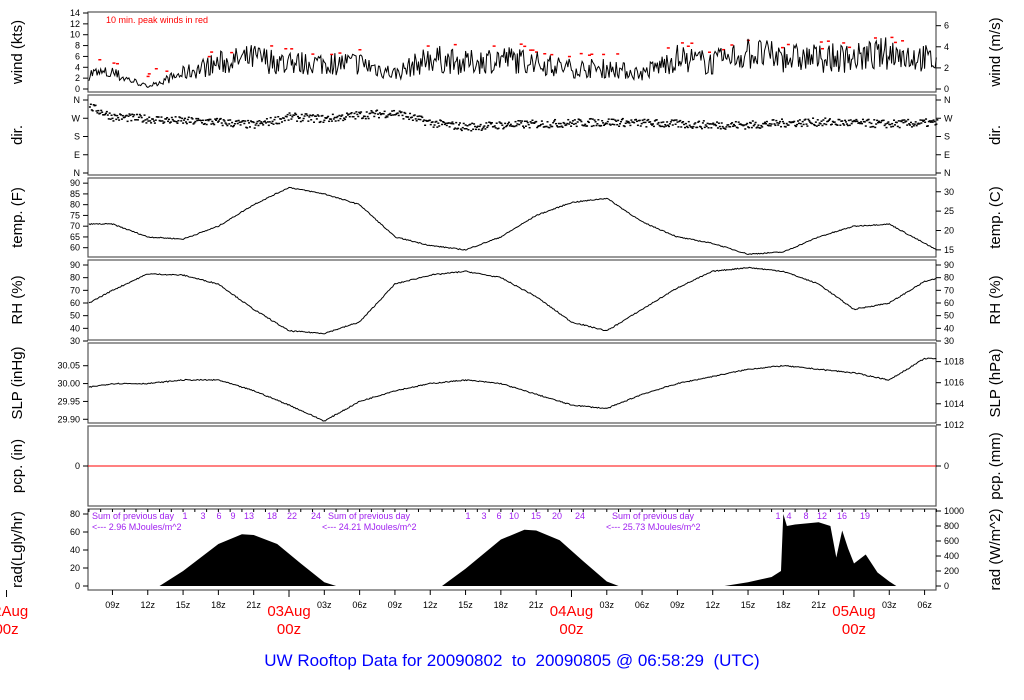 This screenshot has height=700, width=1024. Describe the element at coordinates (75, 341) in the screenshot. I see `rh-ytick-label: 30` at that location.